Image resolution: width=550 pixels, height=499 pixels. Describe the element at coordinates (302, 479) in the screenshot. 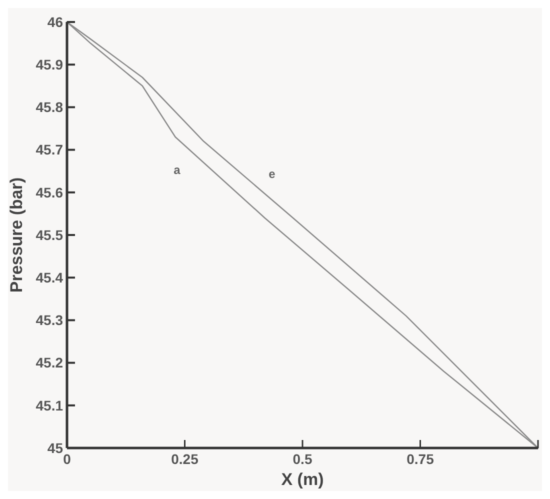

I see `x-axis-title: X (m)` at that location.